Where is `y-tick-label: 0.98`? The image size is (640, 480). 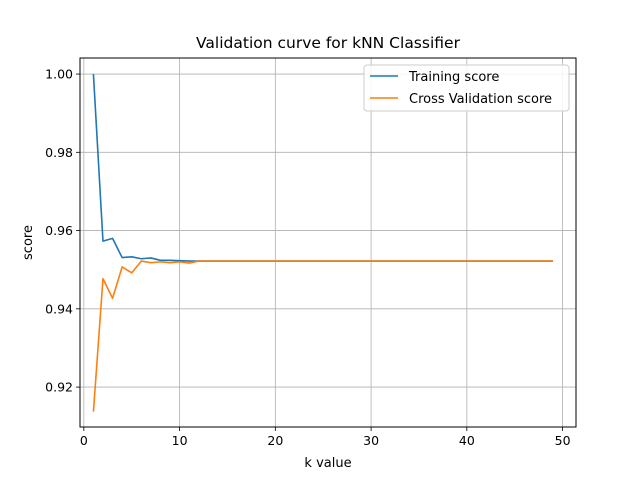
y-tick-label: 0.98 is located at coordinates (59, 152).